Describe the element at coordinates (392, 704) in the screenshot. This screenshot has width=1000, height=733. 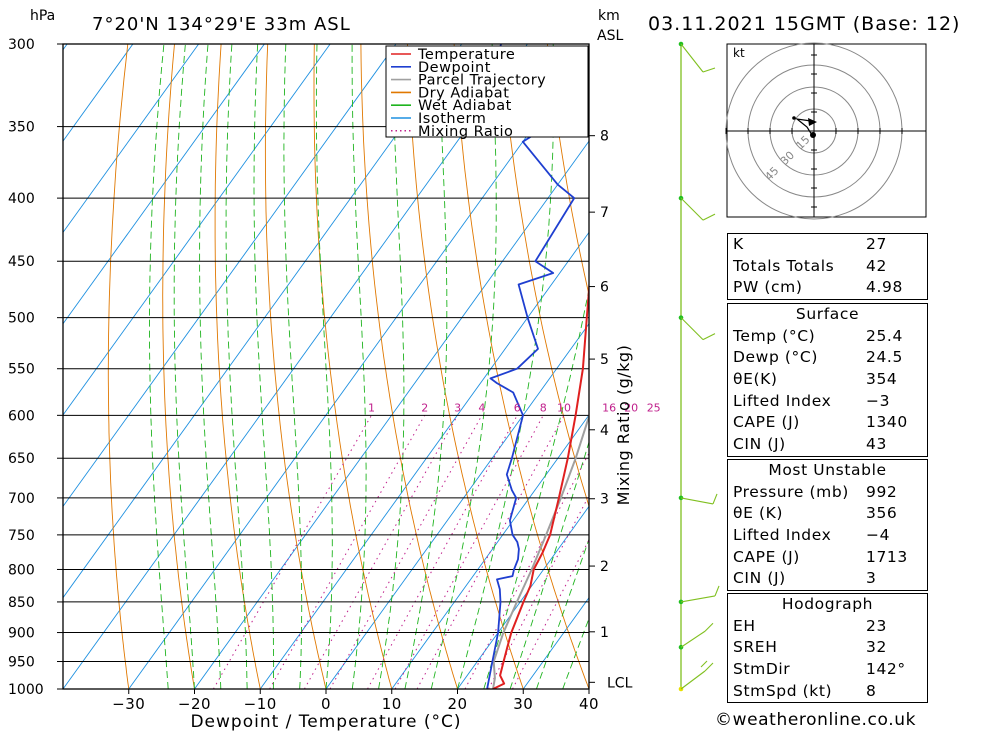
I see `temperature-tick-label: 10` at that location.